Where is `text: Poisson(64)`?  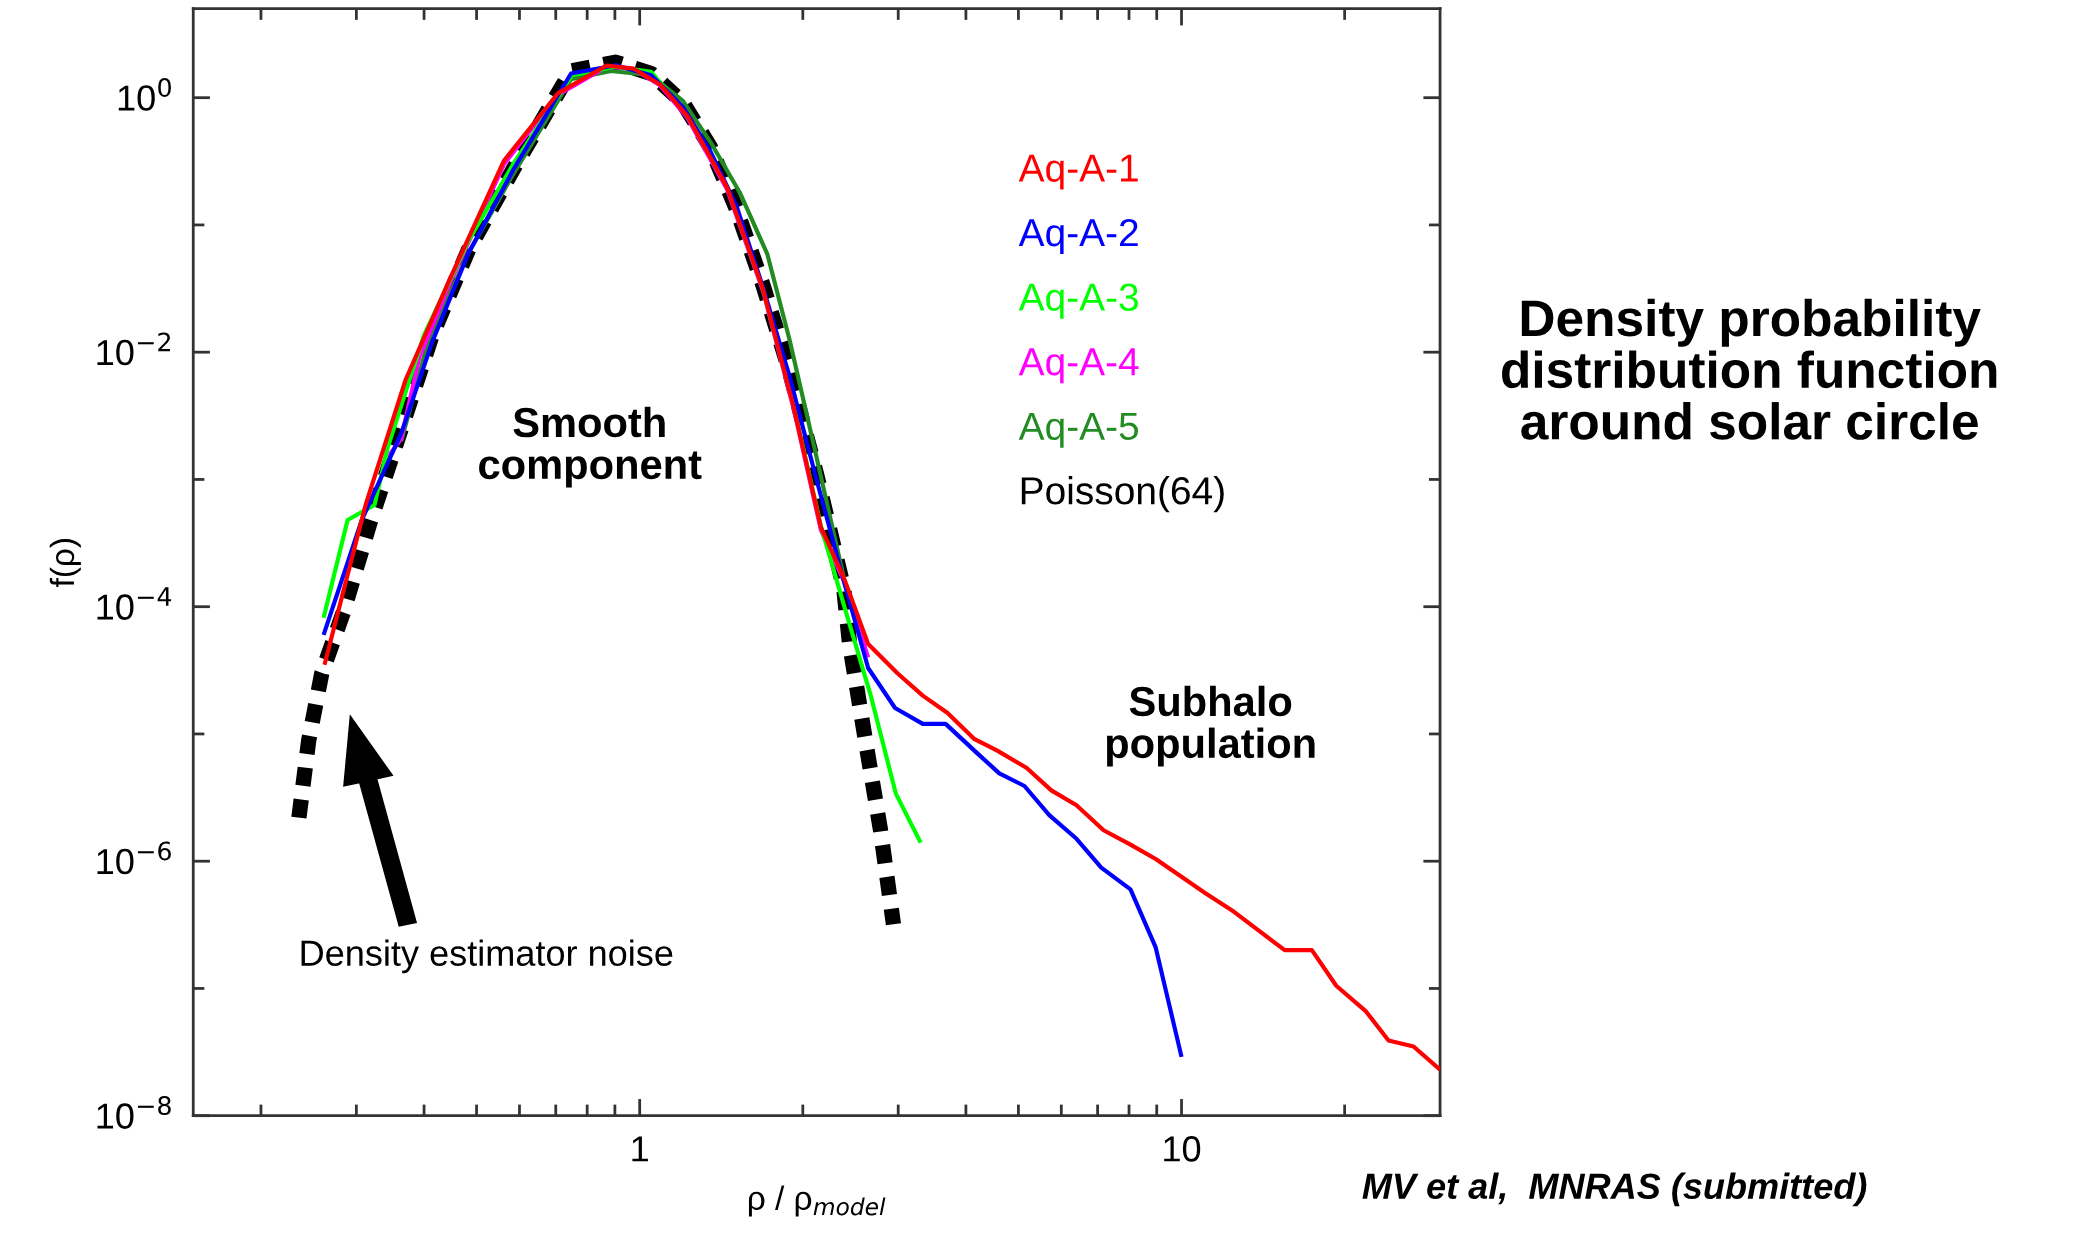
text: Poisson(64) is located at coordinates (1122, 494).